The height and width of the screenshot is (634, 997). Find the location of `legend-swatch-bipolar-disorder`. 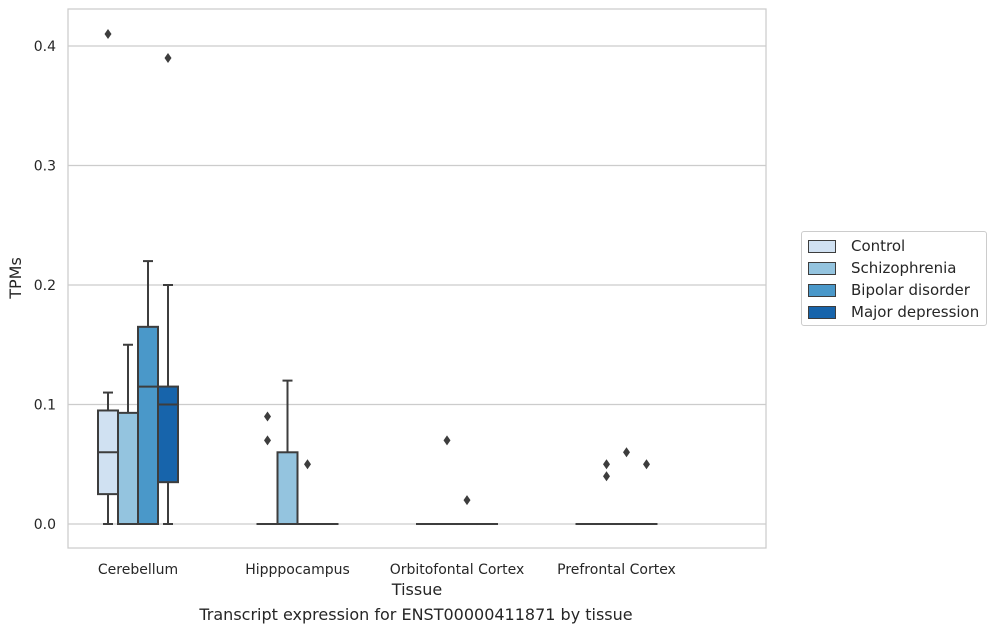

legend-swatch-bipolar-disorder is located at coordinates (822, 290).